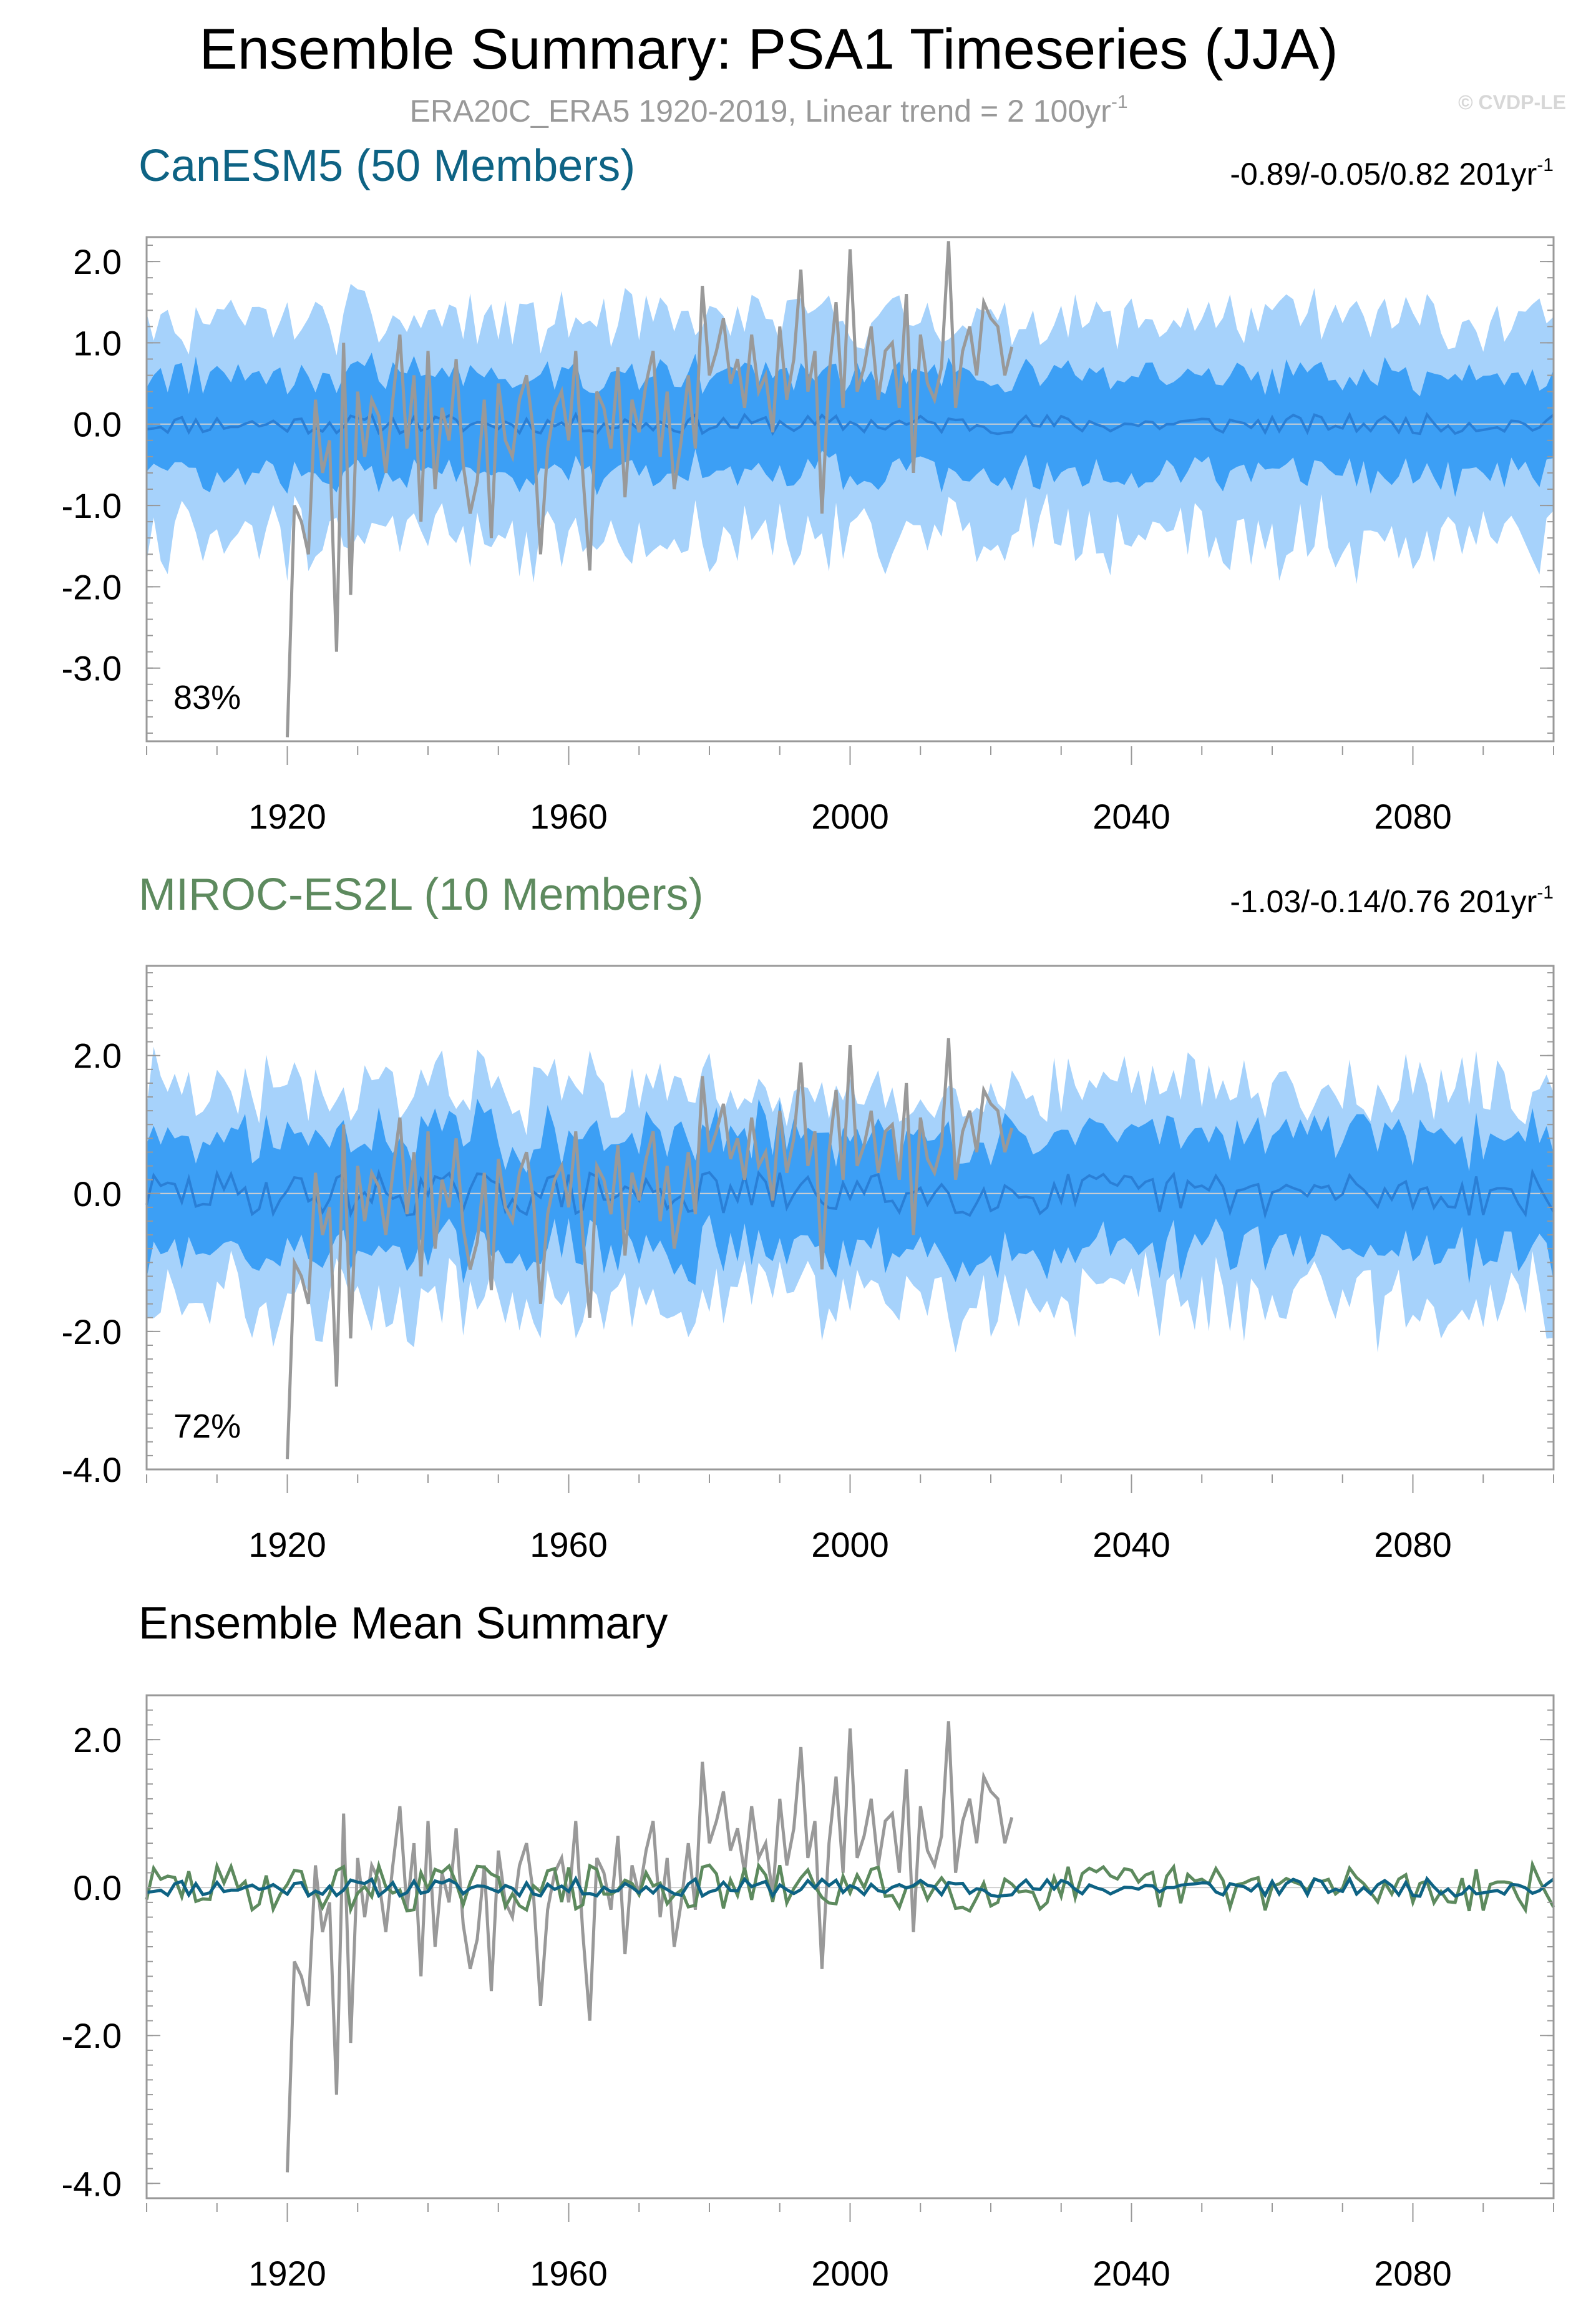 The width and height of the screenshot is (1596, 2313). I want to click on percent-within-canesm5: 83%, so click(207, 698).